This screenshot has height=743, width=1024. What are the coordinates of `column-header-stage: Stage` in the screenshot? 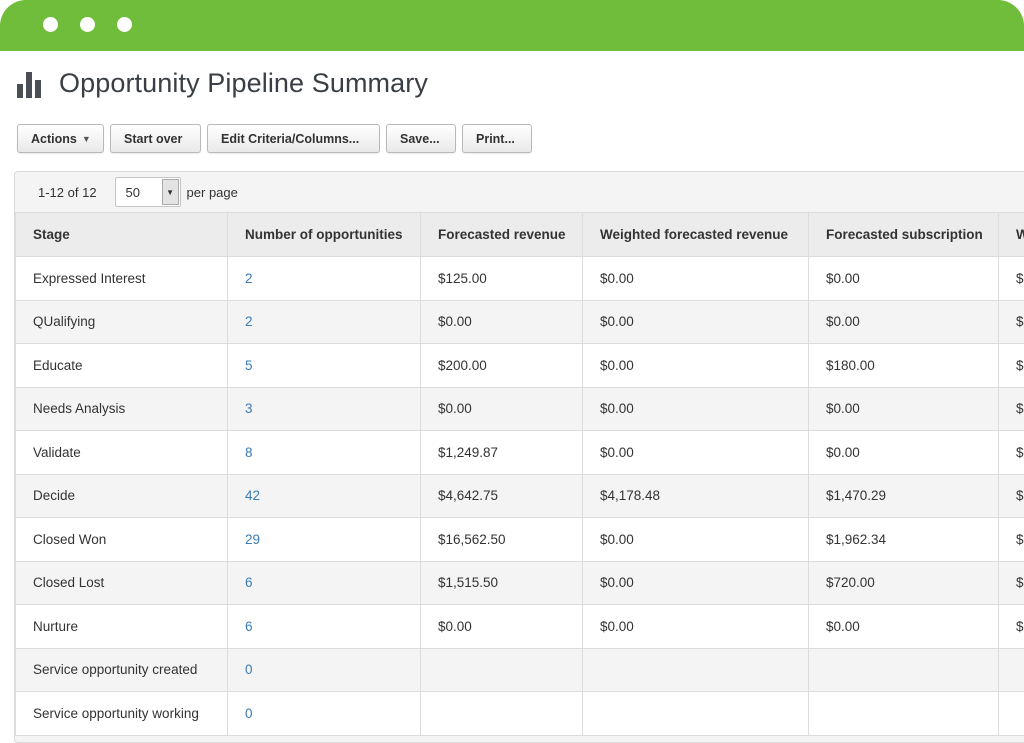 It's located at (122, 235).